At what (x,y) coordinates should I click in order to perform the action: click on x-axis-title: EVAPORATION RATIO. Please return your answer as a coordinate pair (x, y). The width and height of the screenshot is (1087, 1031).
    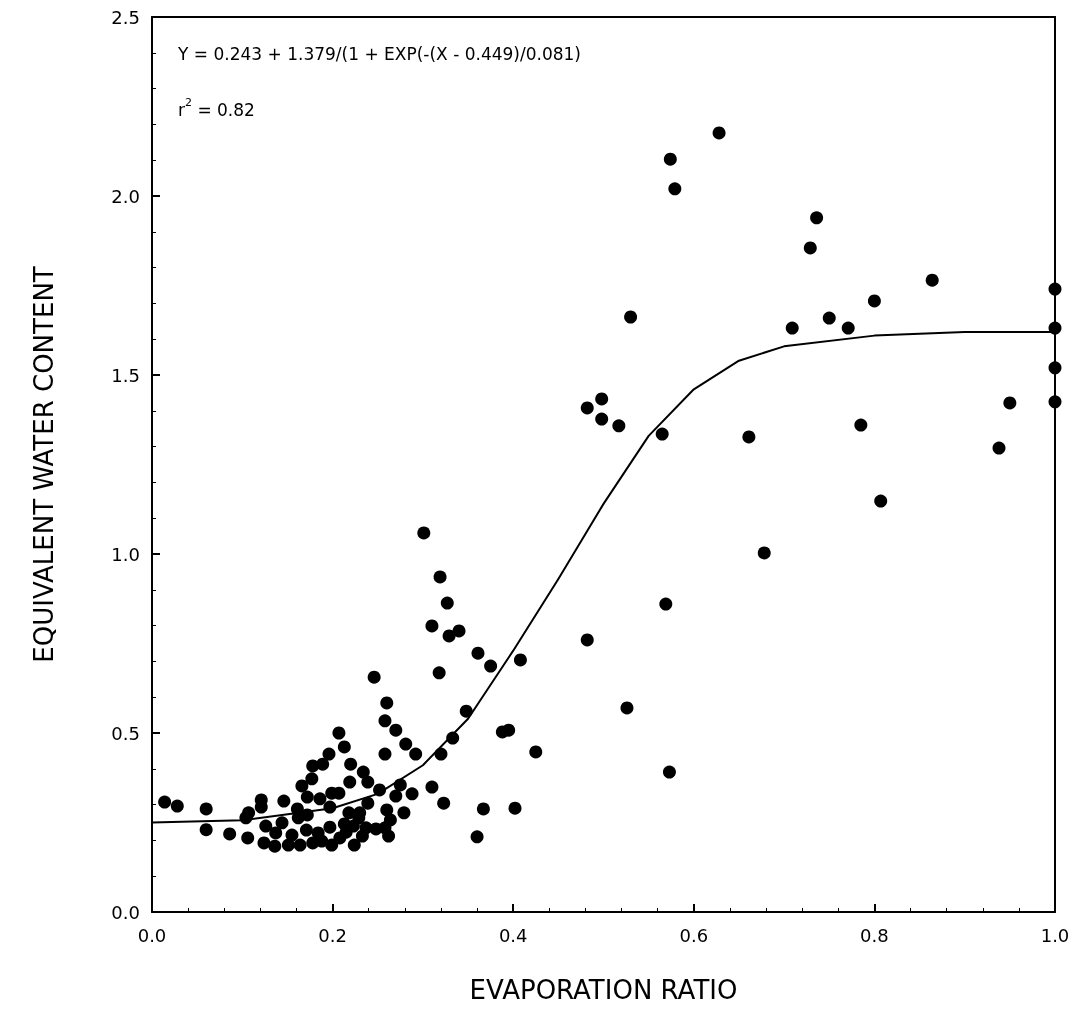
    Looking at the image, I should click on (603, 990).